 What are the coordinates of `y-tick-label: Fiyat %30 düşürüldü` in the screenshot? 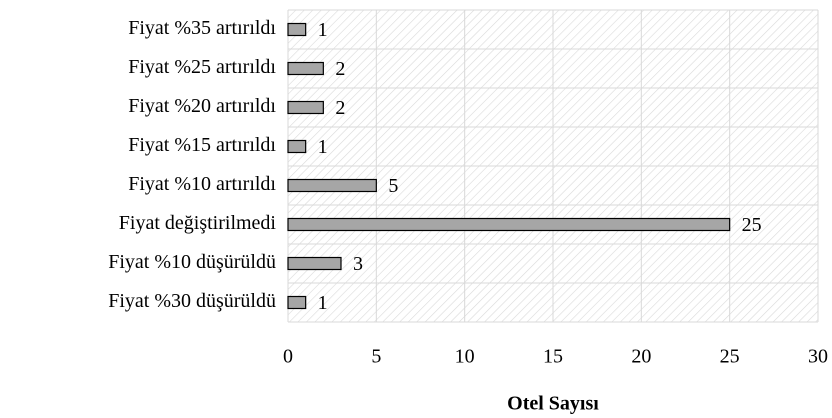 It's located at (192, 301).